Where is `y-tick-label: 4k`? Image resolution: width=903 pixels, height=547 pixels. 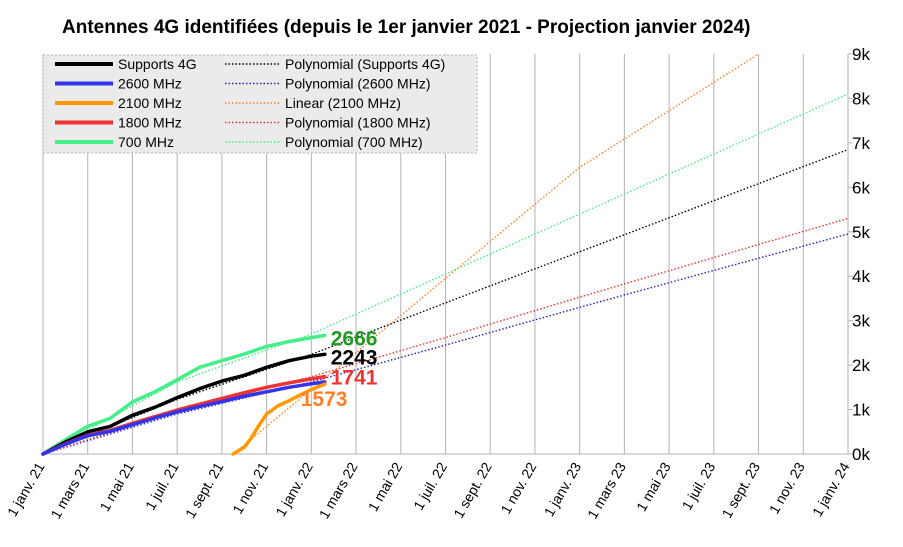 y-tick-label: 4k is located at coordinates (861, 276).